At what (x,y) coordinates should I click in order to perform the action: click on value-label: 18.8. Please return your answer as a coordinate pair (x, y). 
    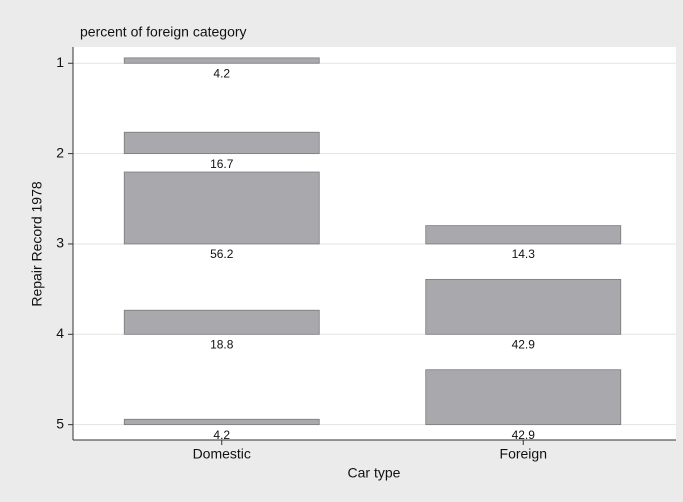
    Looking at the image, I should click on (222, 344).